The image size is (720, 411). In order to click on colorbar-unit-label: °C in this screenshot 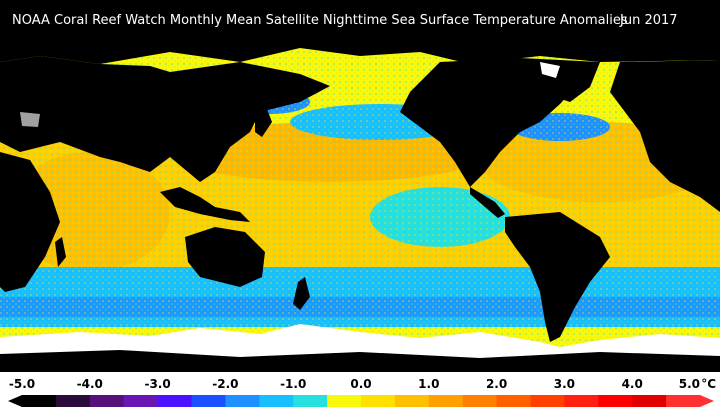, I will do `click(708, 384)`.